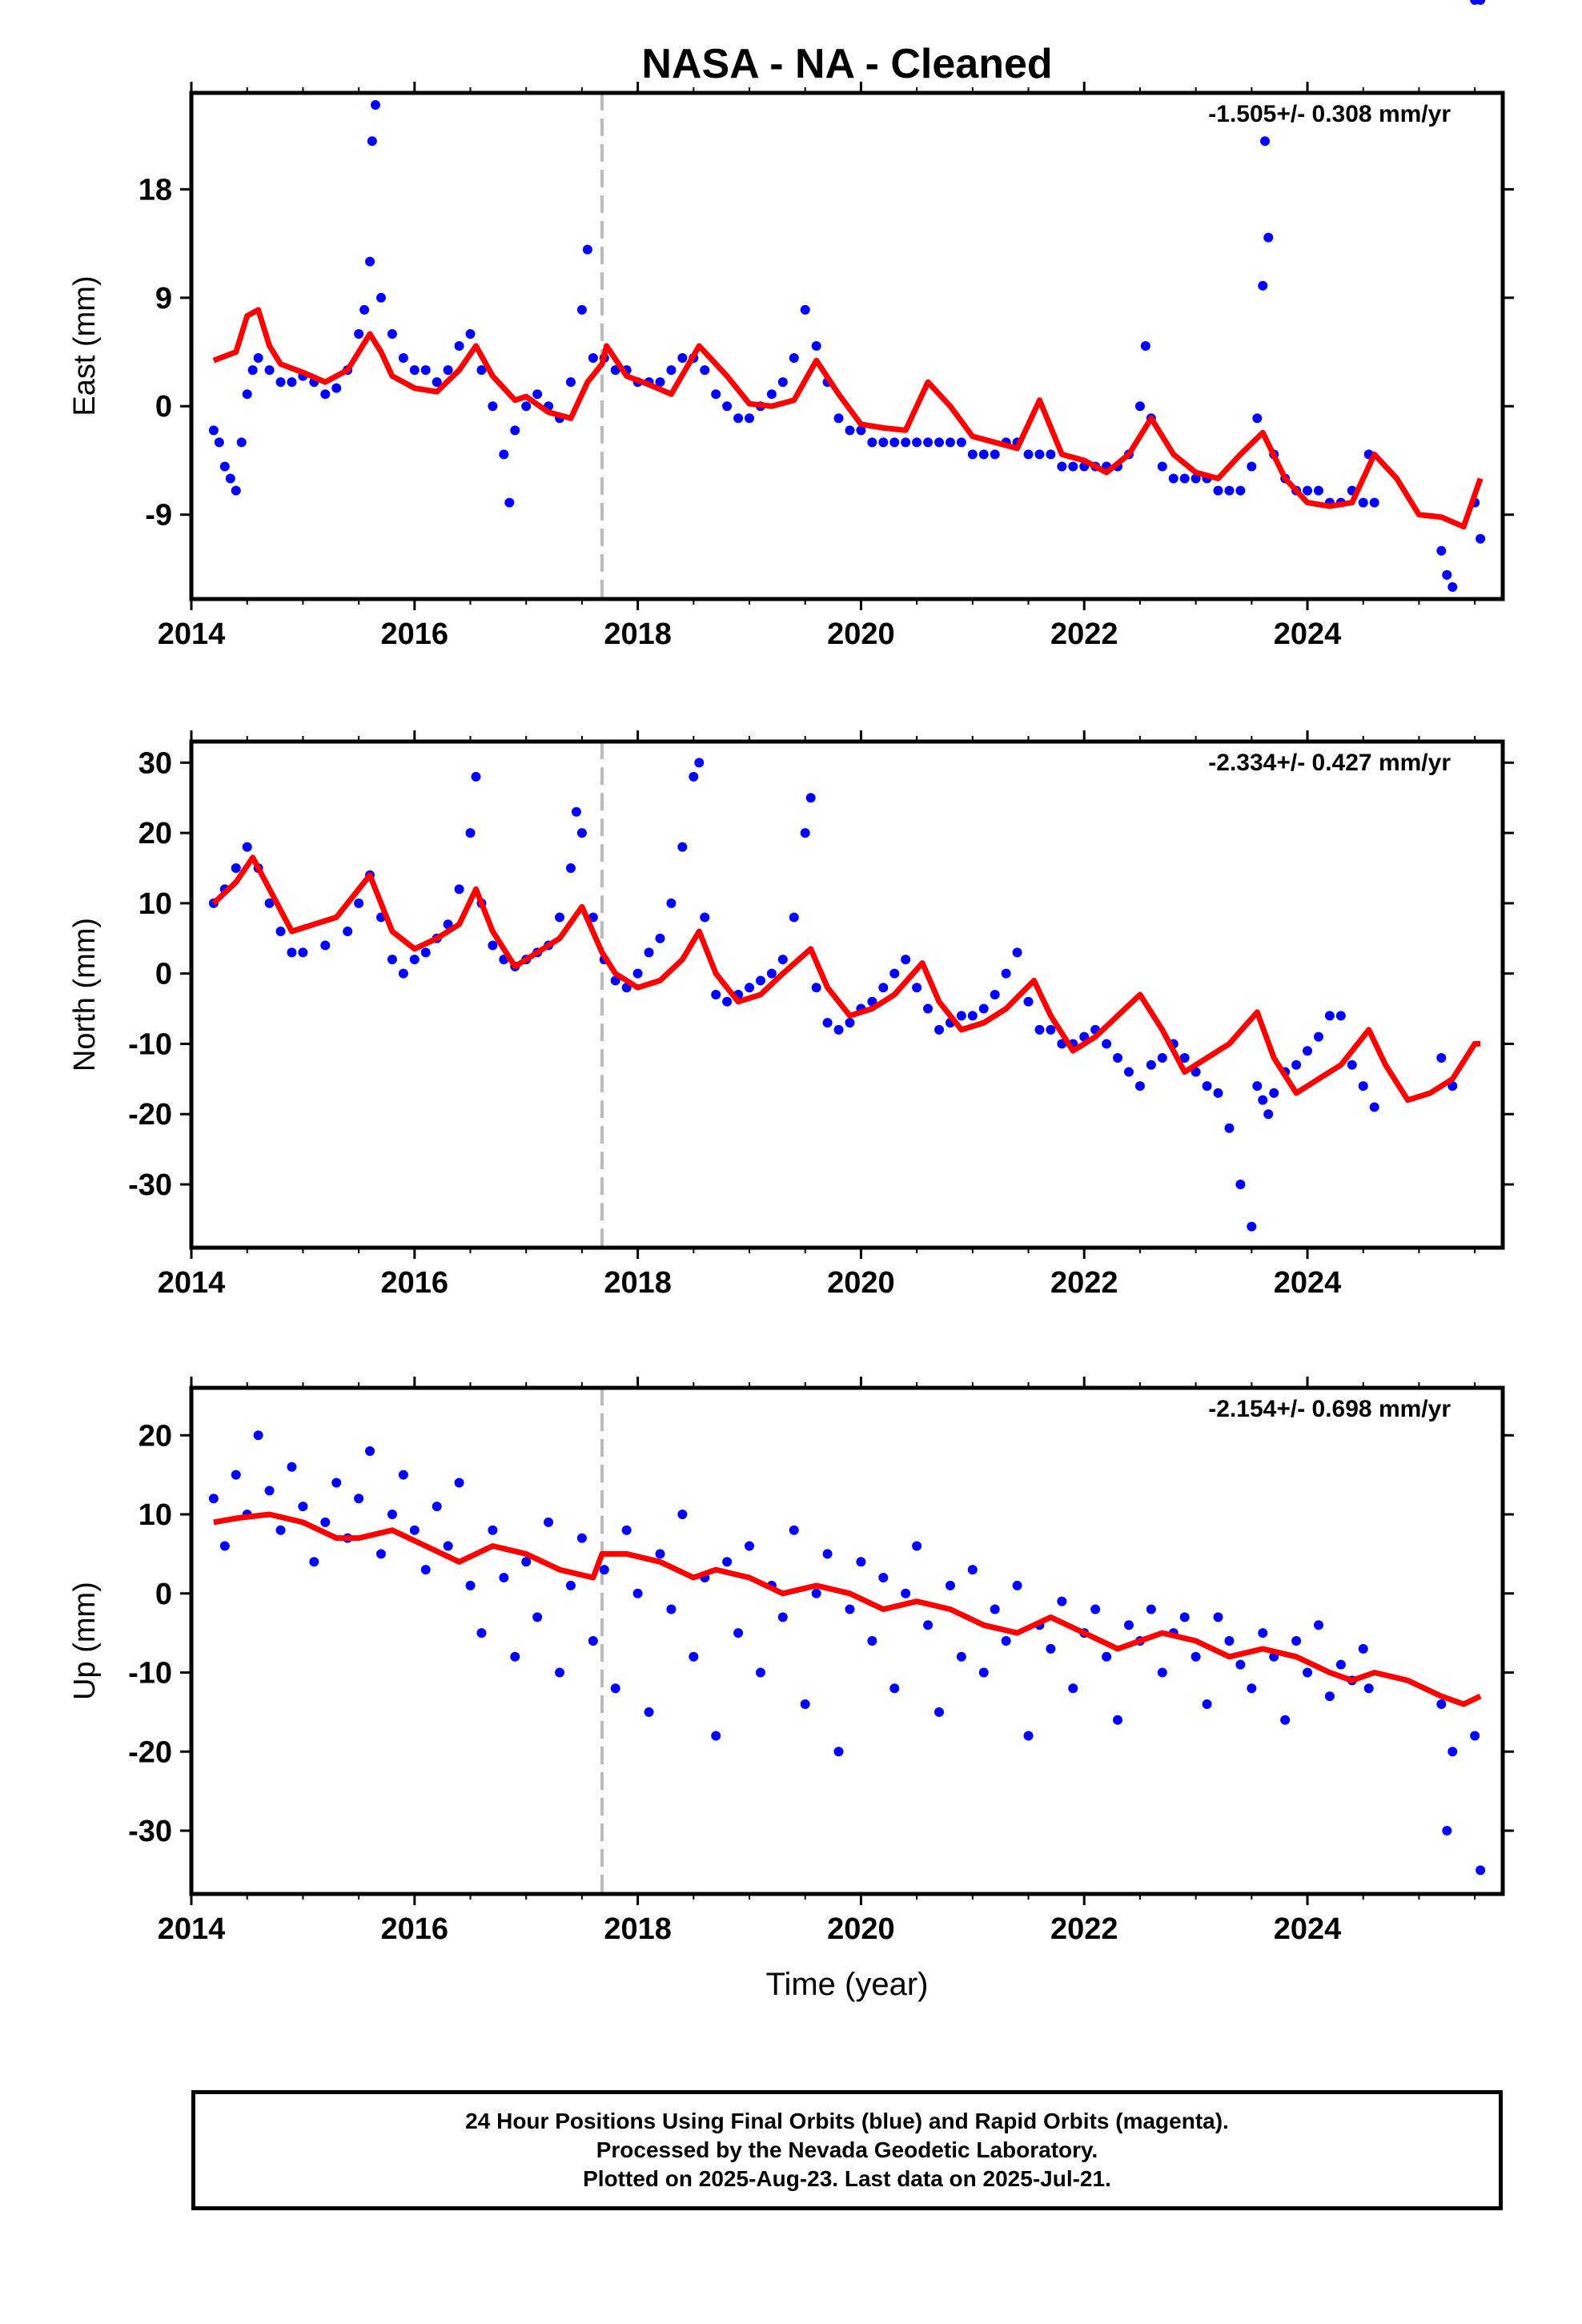  What do you see at coordinates (85, 1641) in the screenshot?
I see `y-axis-label: Up (mm)` at bounding box center [85, 1641].